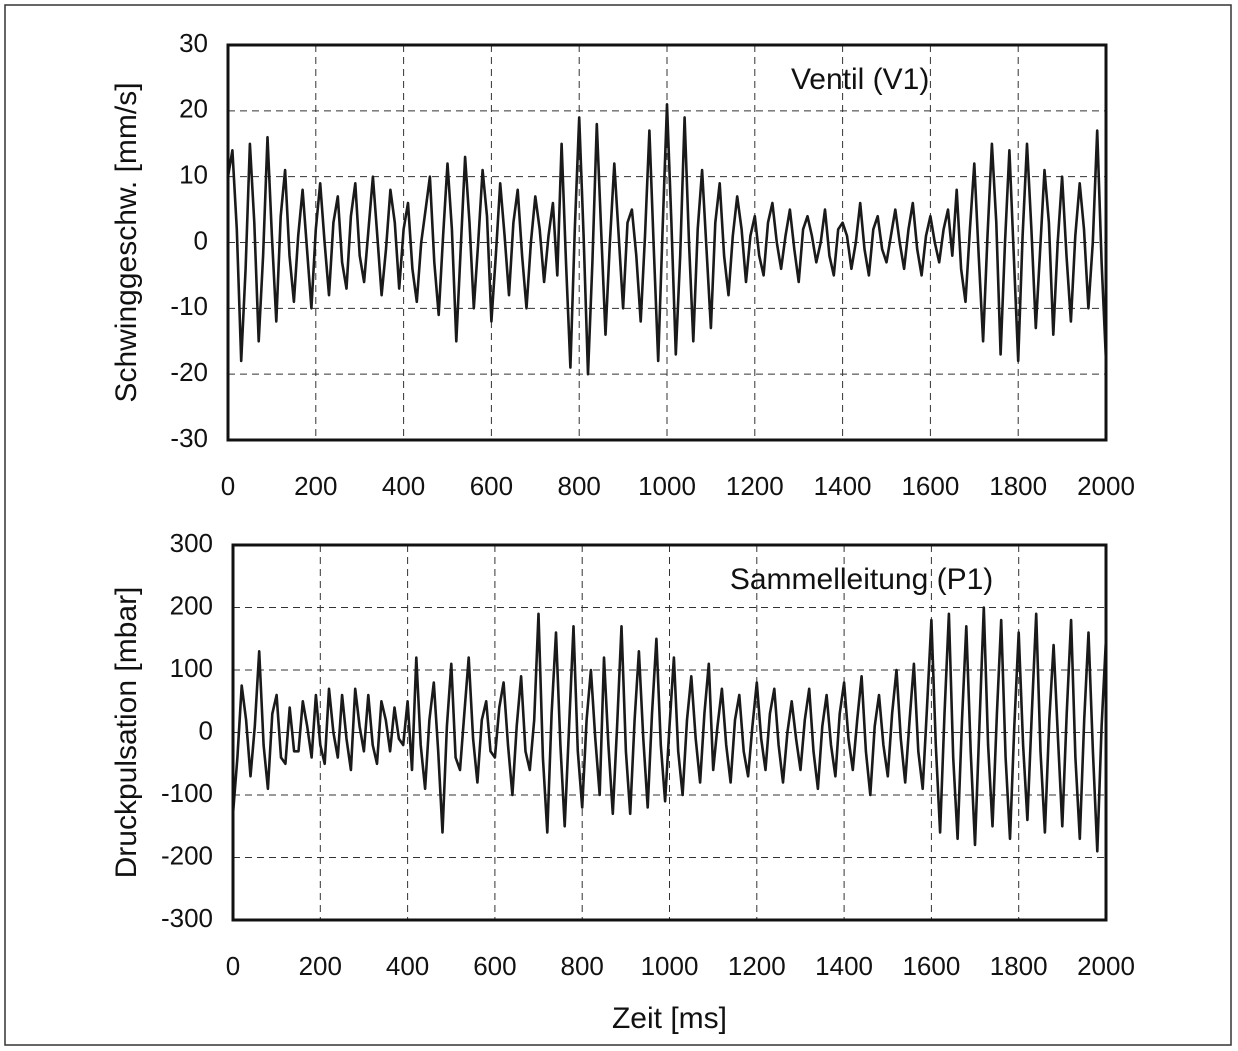 This screenshot has height=1051, width=1238. Describe the element at coordinates (187, 918) in the screenshot. I see `y-tick-label: -300` at that location.